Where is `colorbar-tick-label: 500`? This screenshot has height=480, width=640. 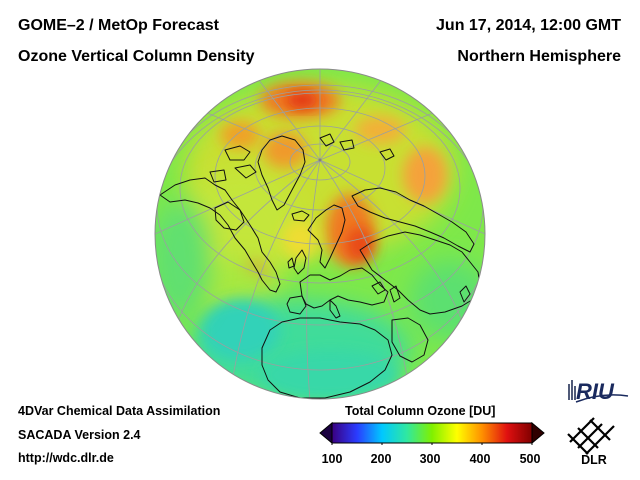
colorbar-tick-label: 500 is located at coordinates (530, 459).